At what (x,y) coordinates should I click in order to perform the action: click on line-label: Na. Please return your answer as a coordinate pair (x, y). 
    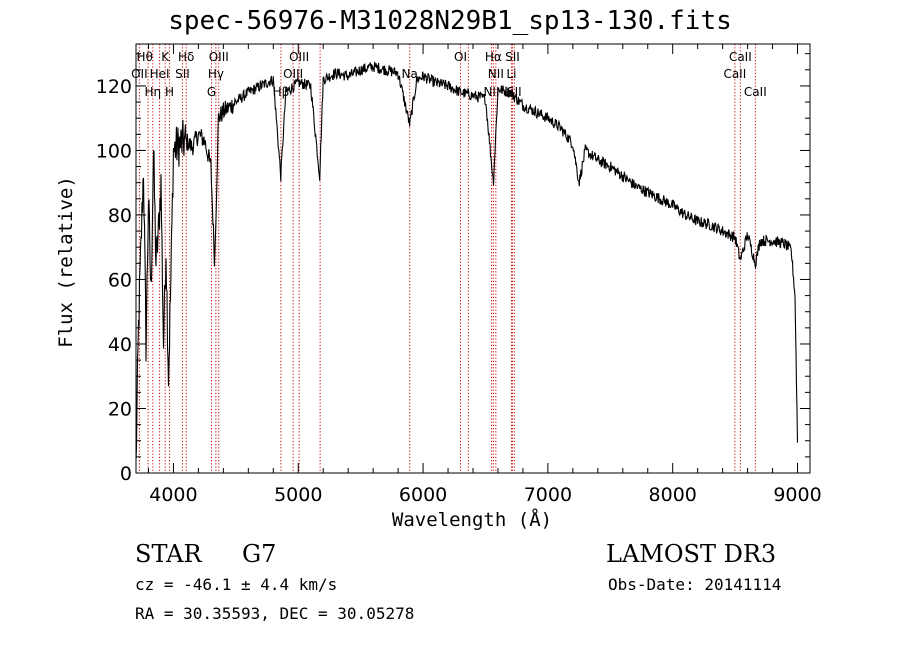
    Looking at the image, I should click on (410, 74).